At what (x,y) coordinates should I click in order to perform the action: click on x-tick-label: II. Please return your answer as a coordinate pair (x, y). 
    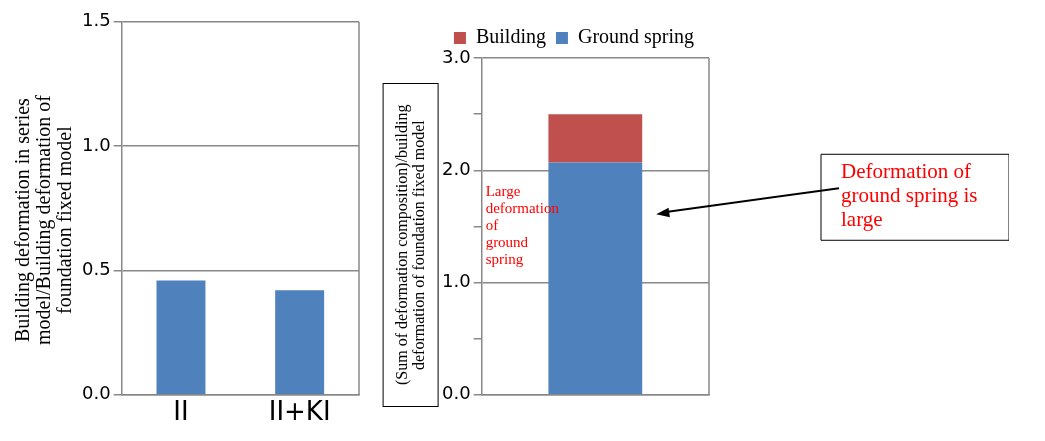
    Looking at the image, I should click on (181, 411).